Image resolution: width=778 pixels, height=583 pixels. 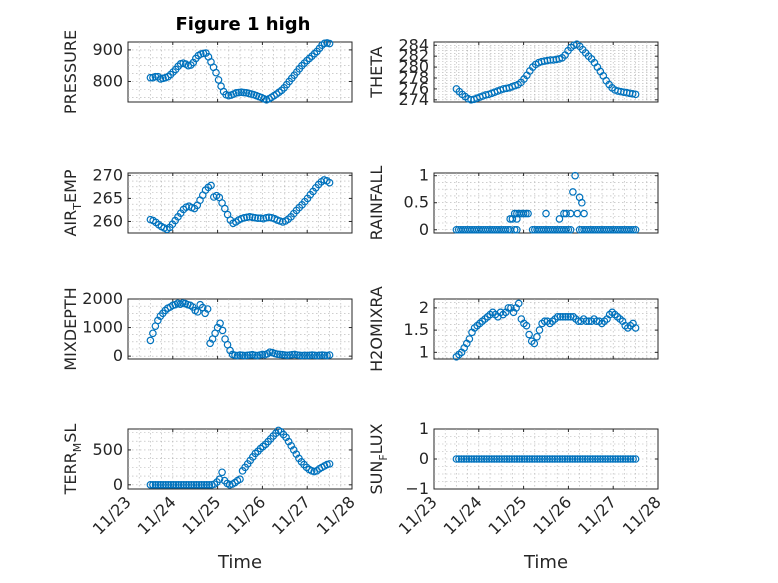 I want to click on y-axis-label: SUNFLUX, so click(x=378, y=458).